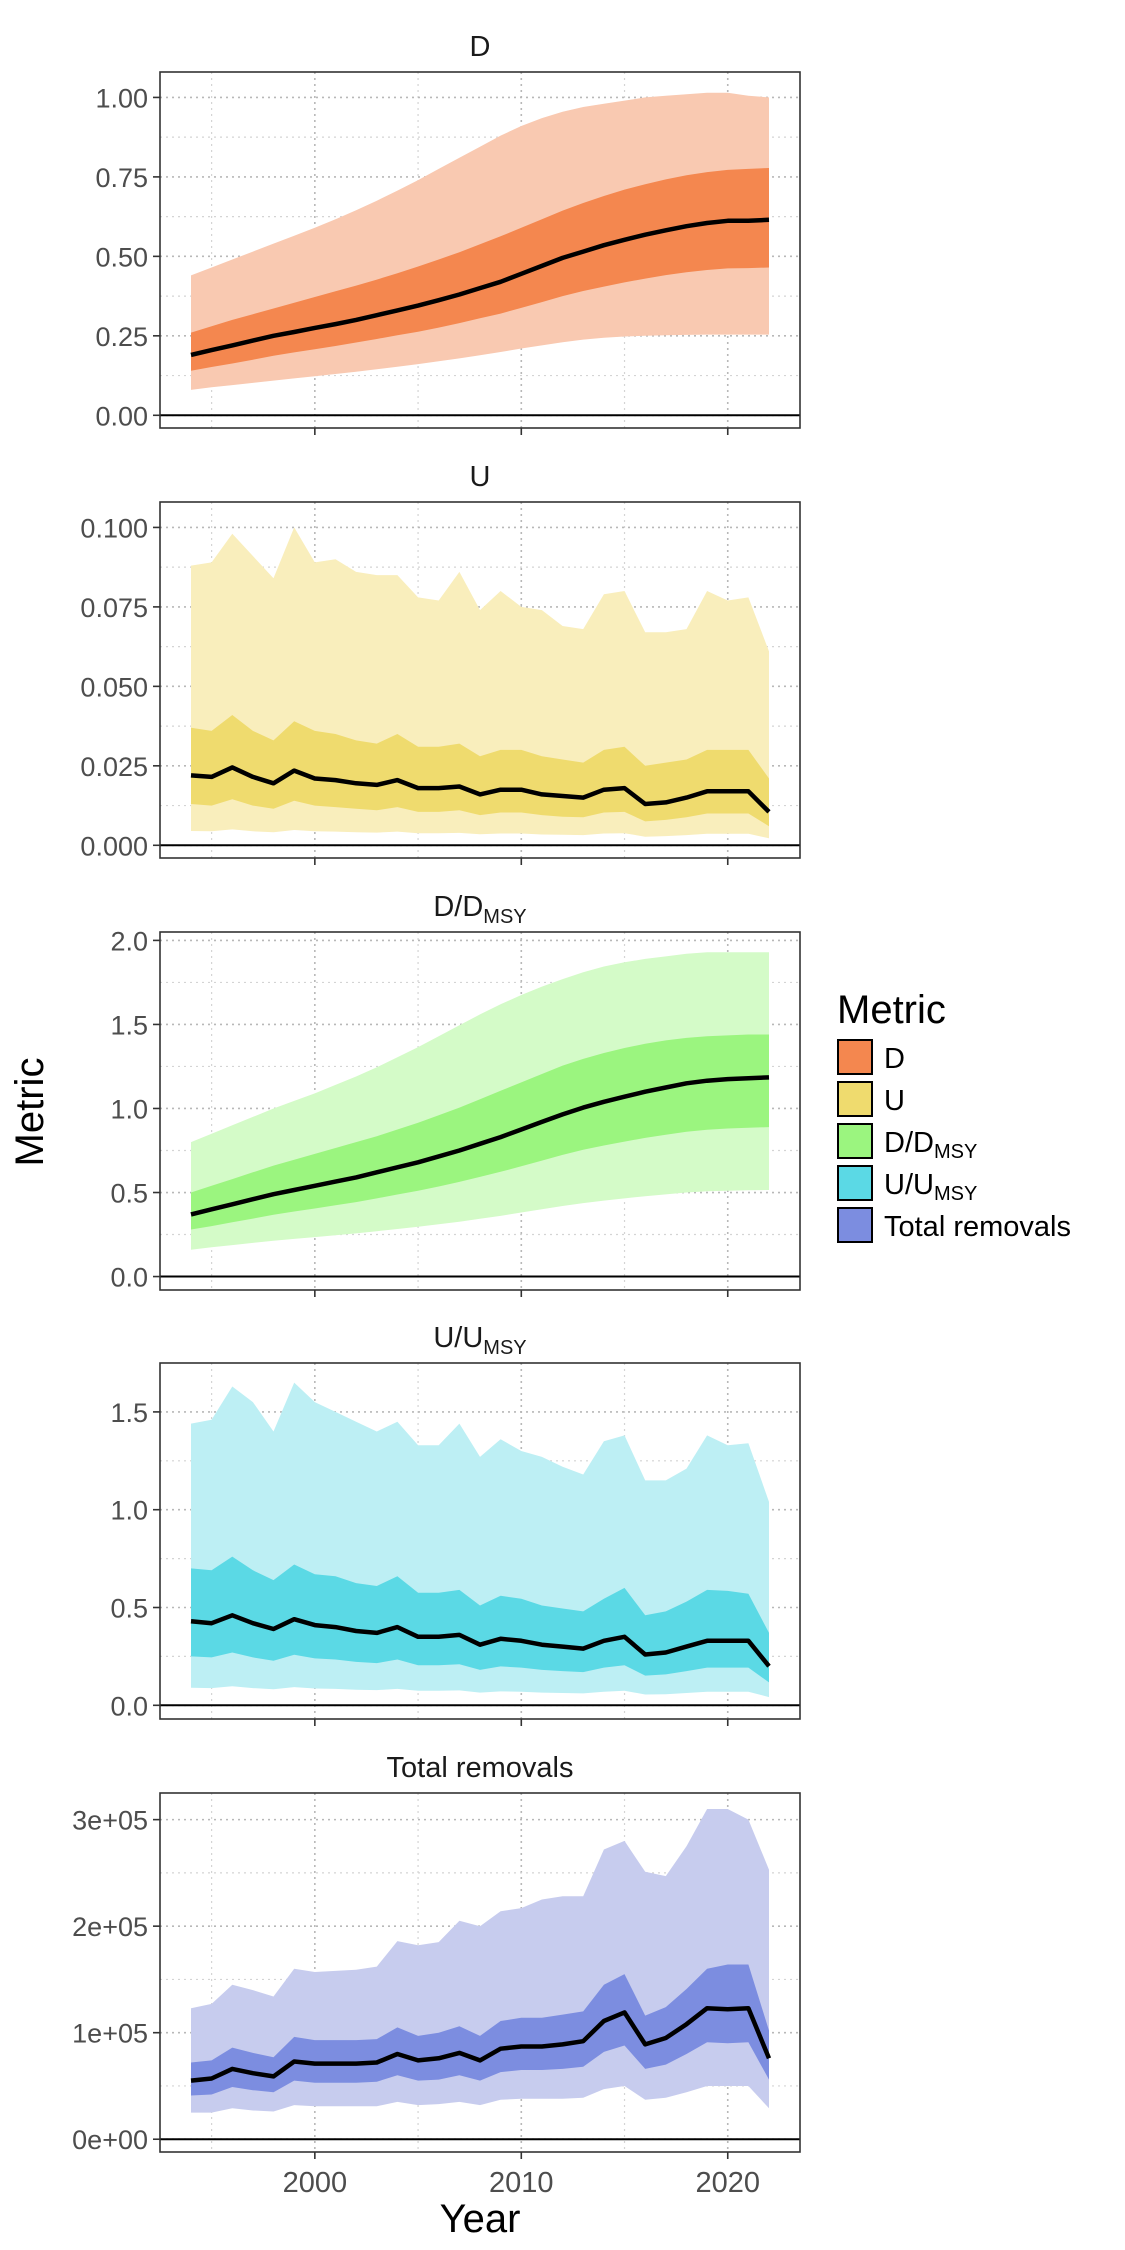 Image resolution: width=1125 pixels, height=2250 pixels. I want to click on legend-label: U/UMSY, so click(930, 1187).